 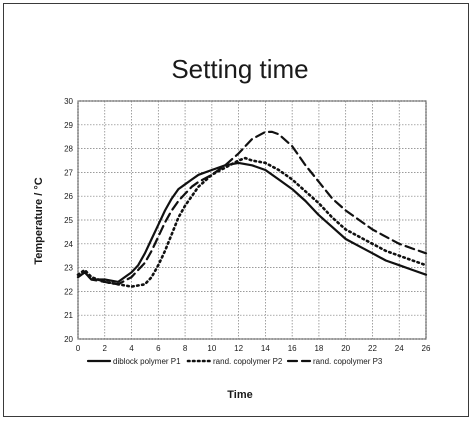 What do you see at coordinates (68, 125) in the screenshot?
I see `y-tick-label: 29` at bounding box center [68, 125].